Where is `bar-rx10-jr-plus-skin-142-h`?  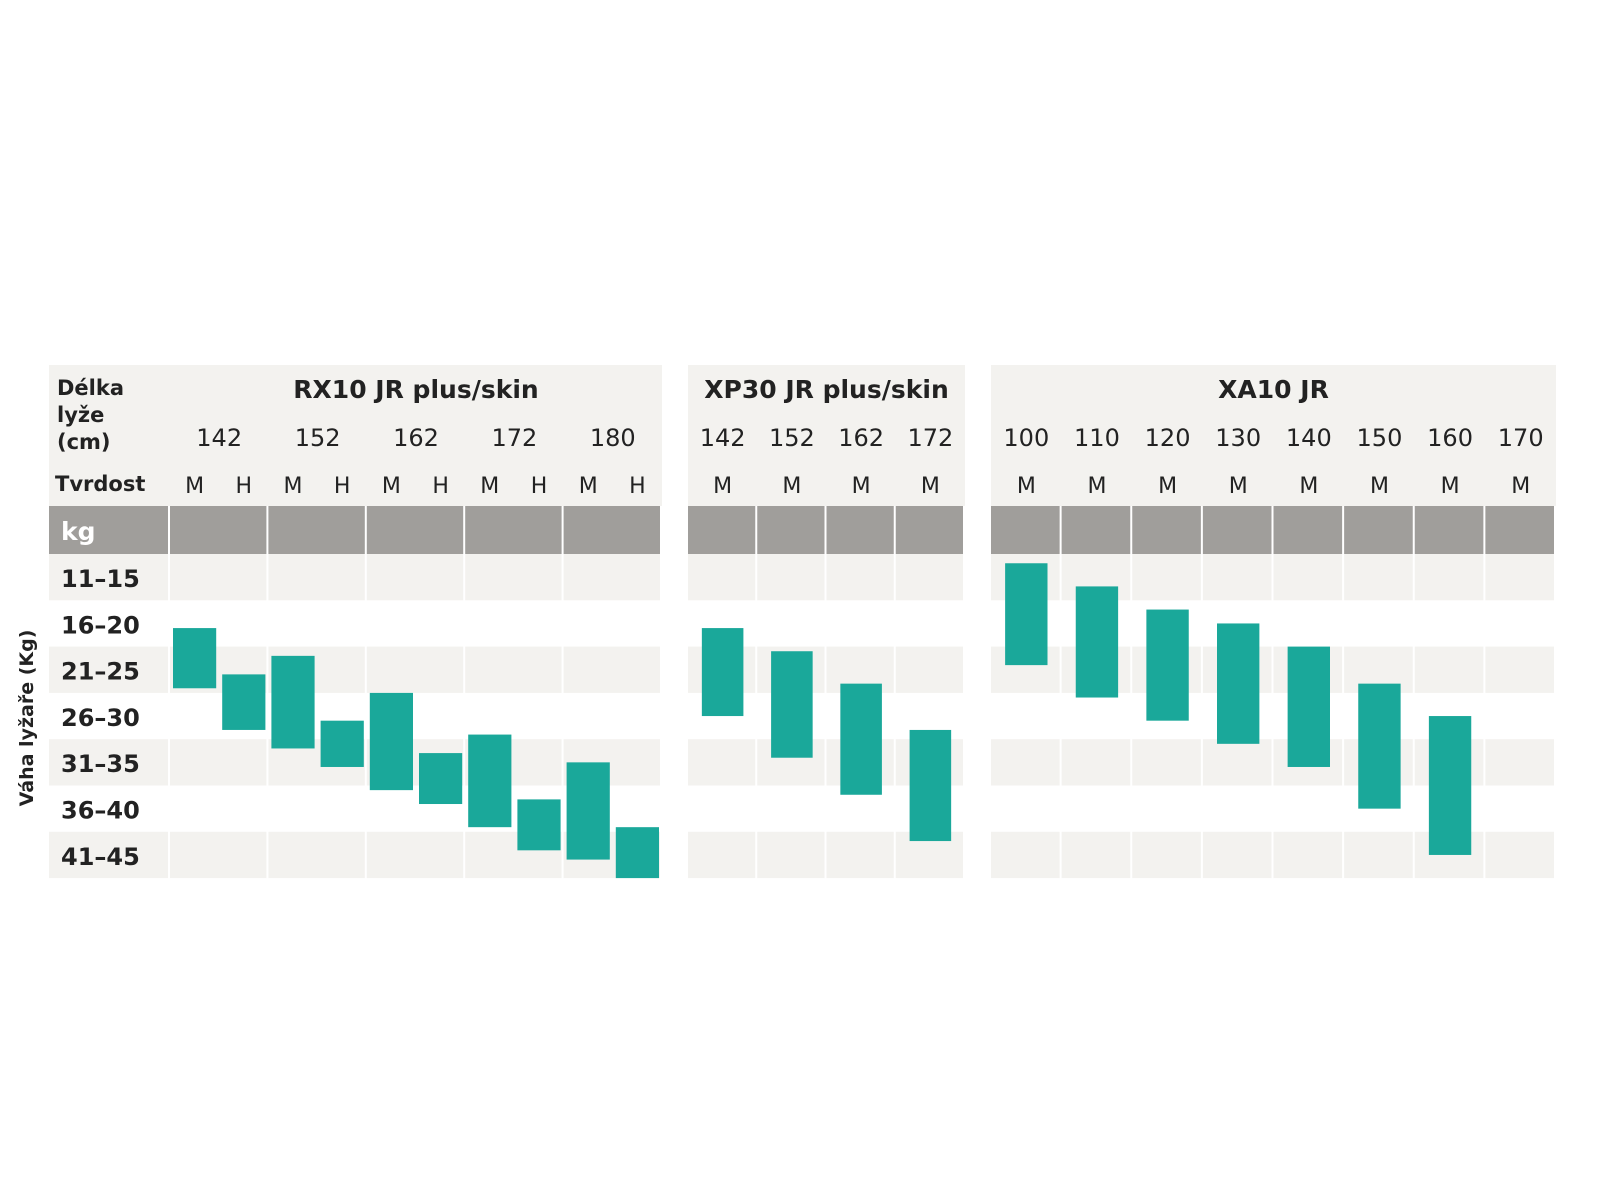 bar-rx10-jr-plus-skin-142-h is located at coordinates (244, 702).